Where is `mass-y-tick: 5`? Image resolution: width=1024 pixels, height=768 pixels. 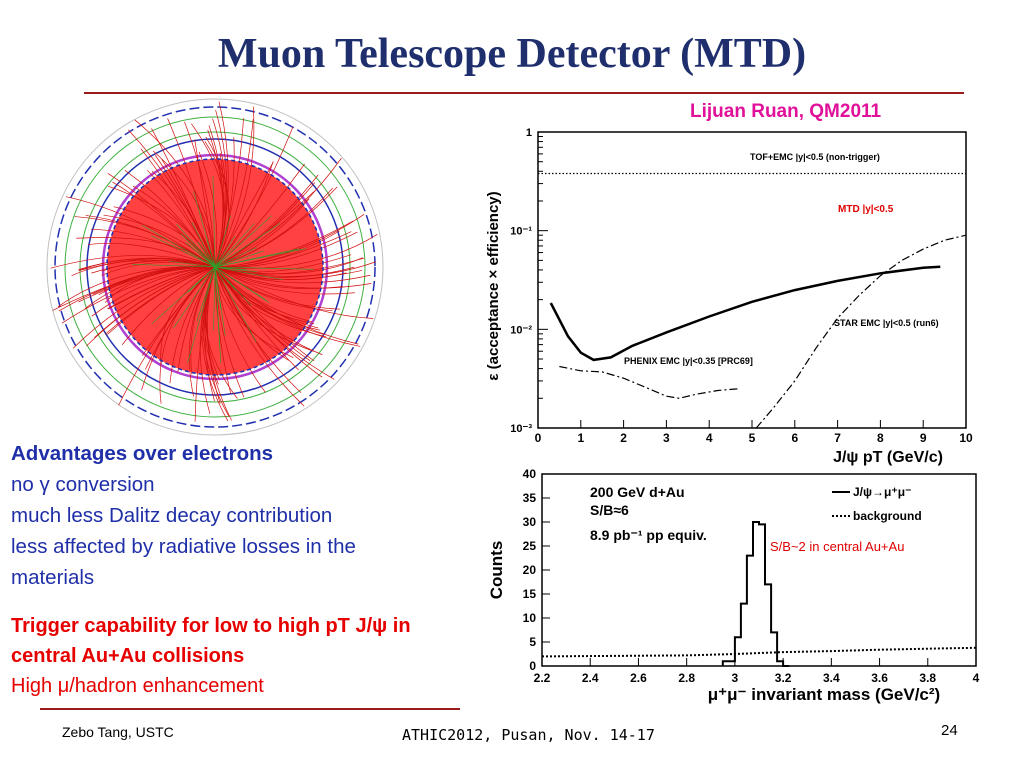
mass-y-tick: 5 is located at coordinates (532, 642).